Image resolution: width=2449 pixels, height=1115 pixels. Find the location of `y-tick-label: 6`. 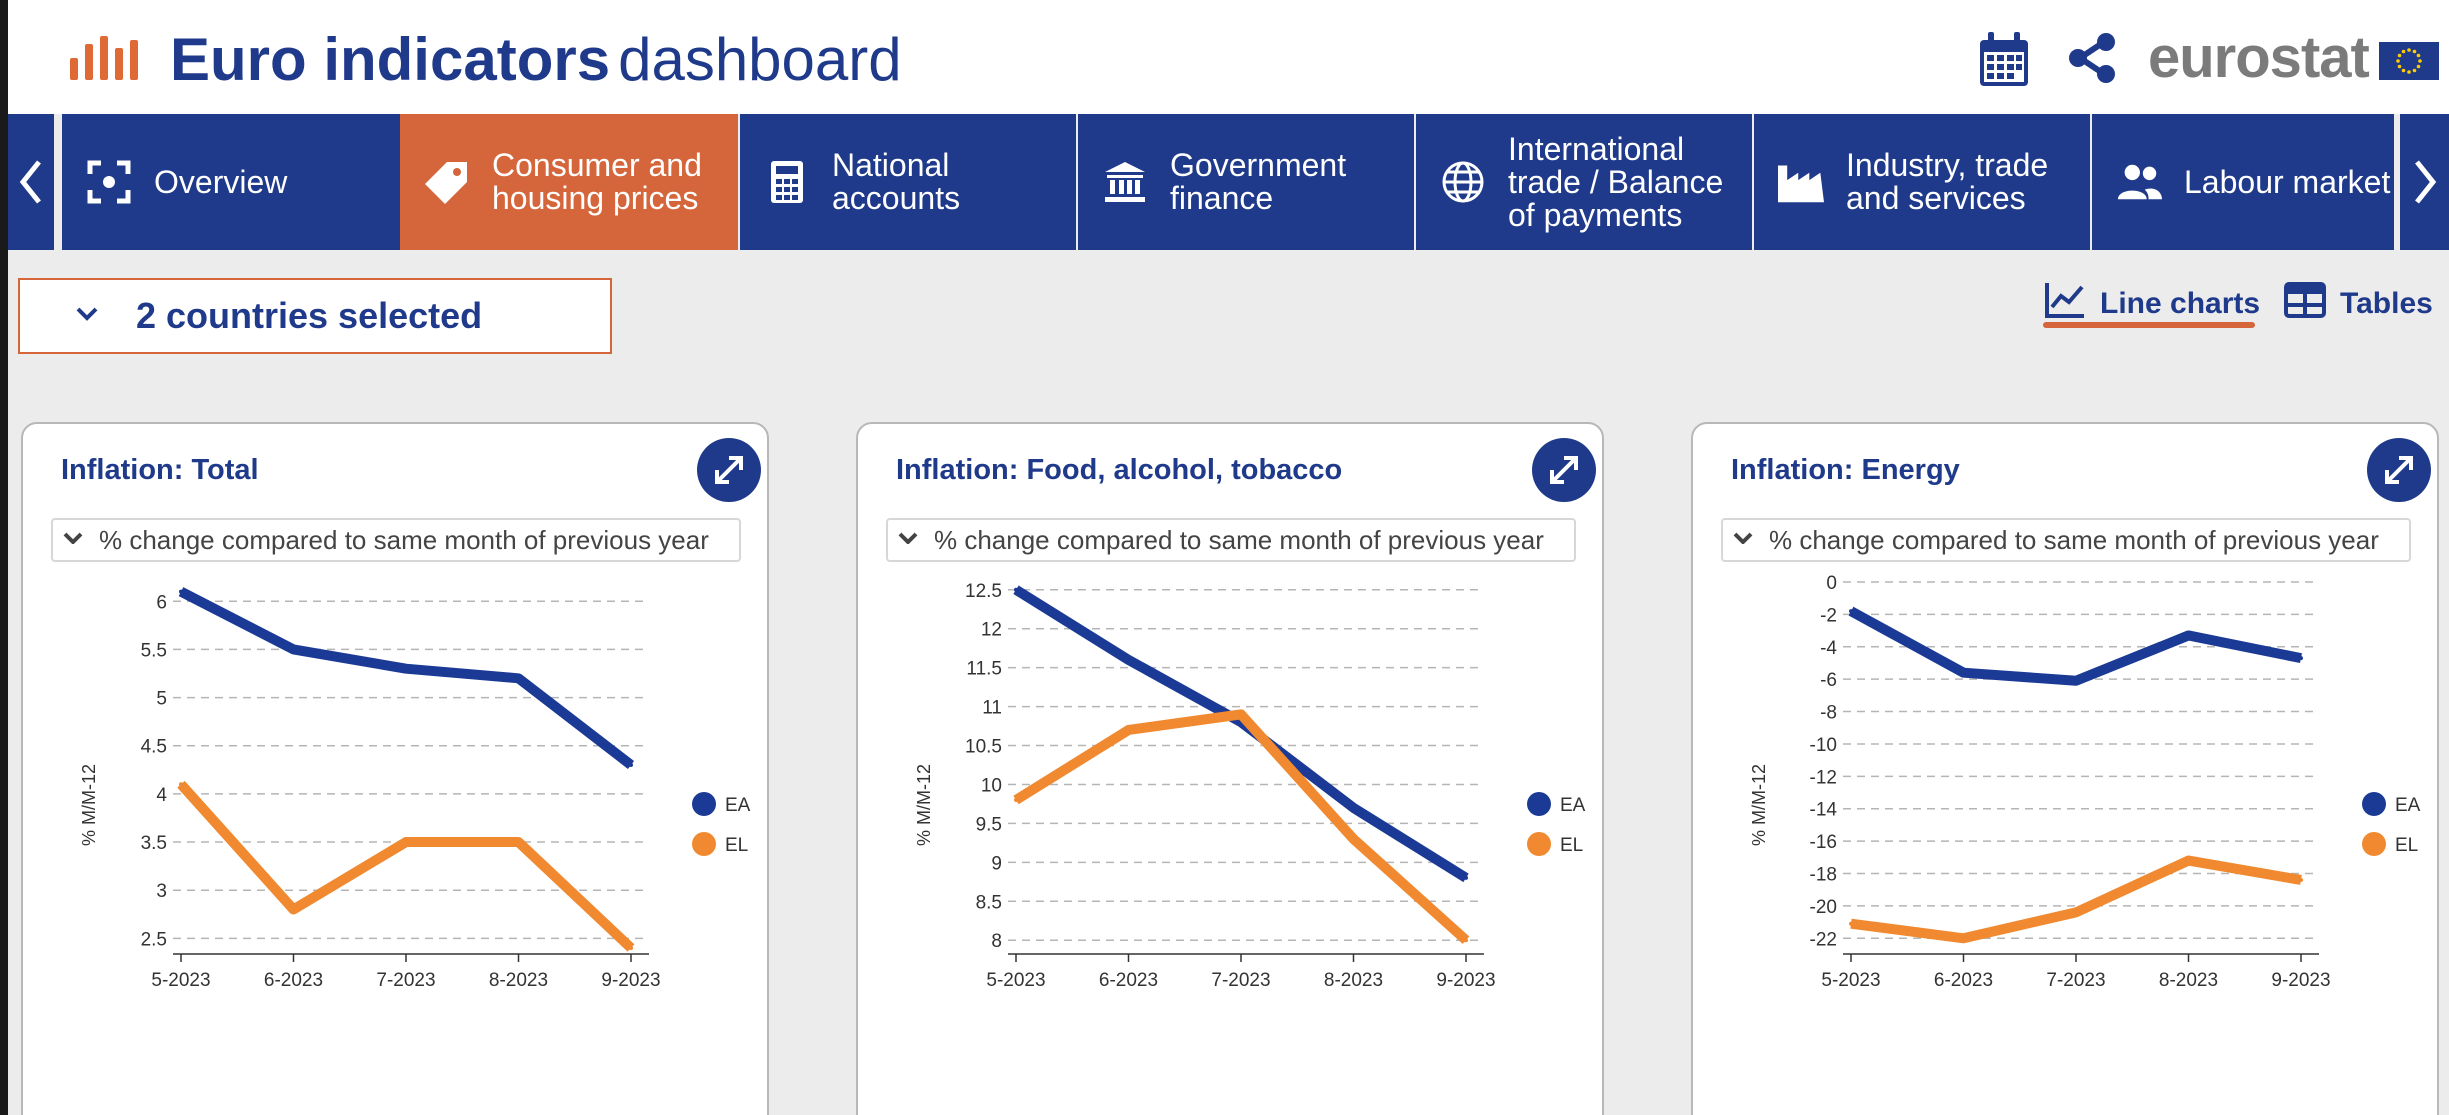

y-tick-label: 6 is located at coordinates (161, 602).